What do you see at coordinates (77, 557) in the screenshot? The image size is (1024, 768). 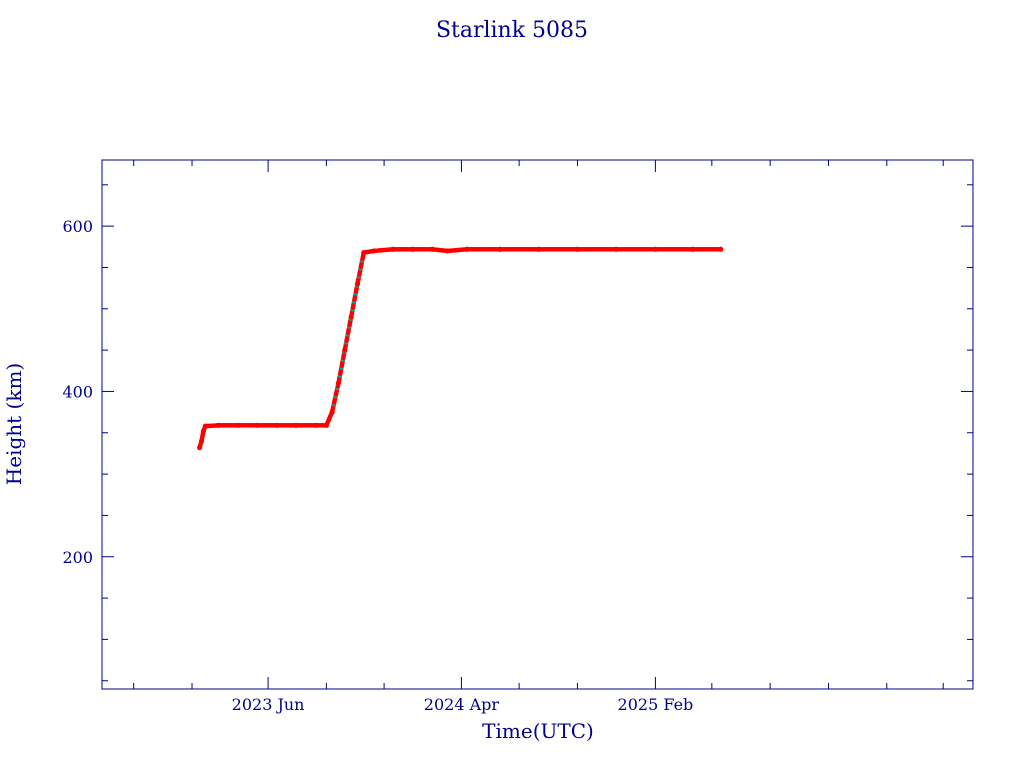 I see `y-tick-label: 200` at bounding box center [77, 557].